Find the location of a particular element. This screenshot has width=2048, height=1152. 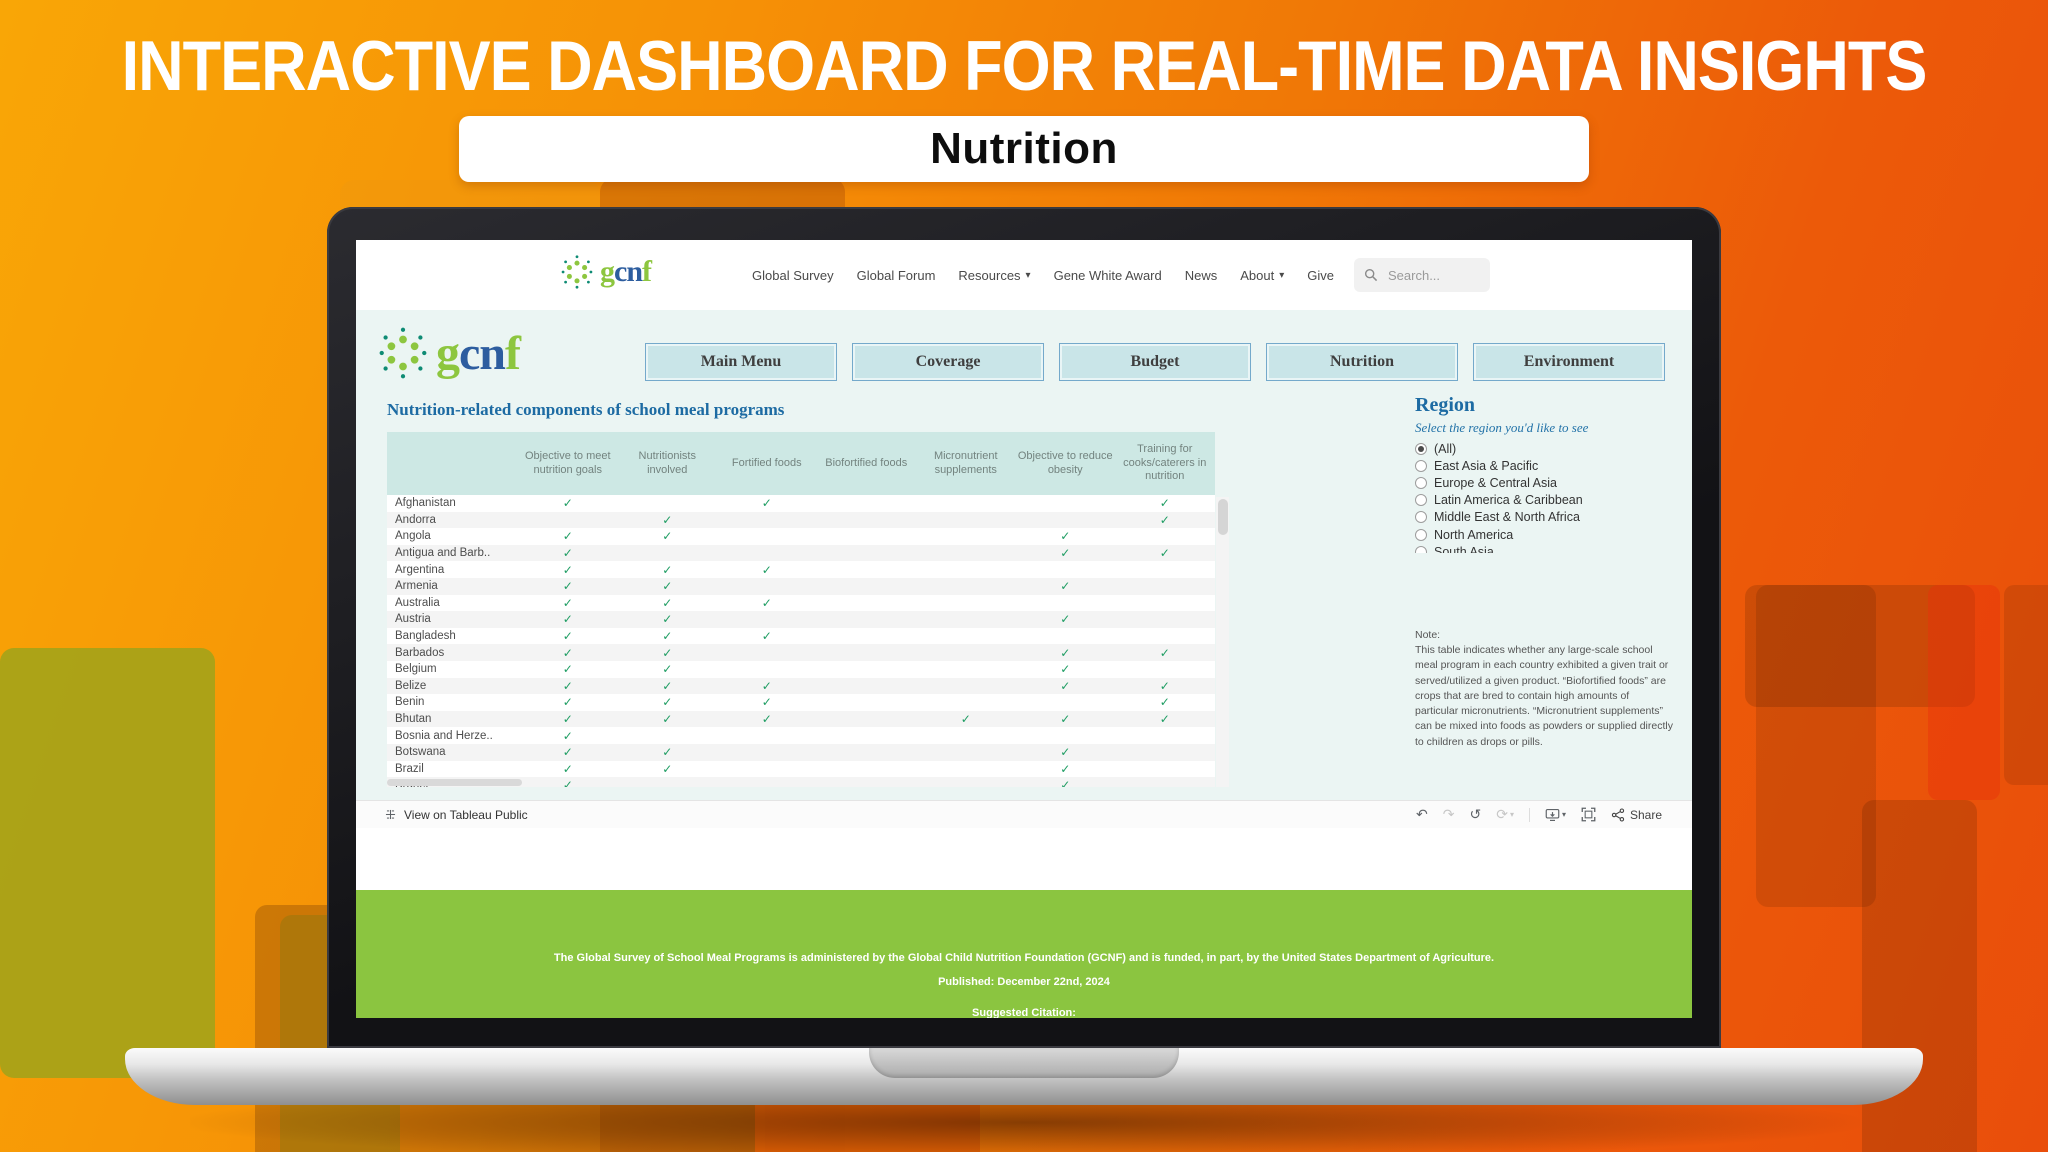

table-row: Belize ✓ ✓ ✓ ✓ ✓ is located at coordinates (801, 686).